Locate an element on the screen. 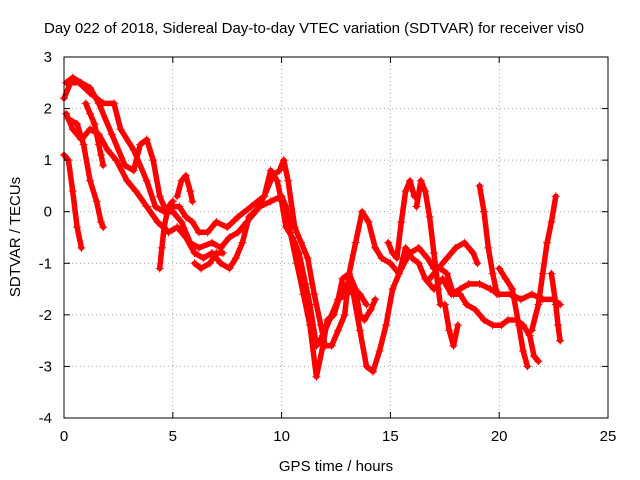 Image resolution: width=640 pixels, height=480 pixels. y-tick-label: 1 is located at coordinates (48, 160).